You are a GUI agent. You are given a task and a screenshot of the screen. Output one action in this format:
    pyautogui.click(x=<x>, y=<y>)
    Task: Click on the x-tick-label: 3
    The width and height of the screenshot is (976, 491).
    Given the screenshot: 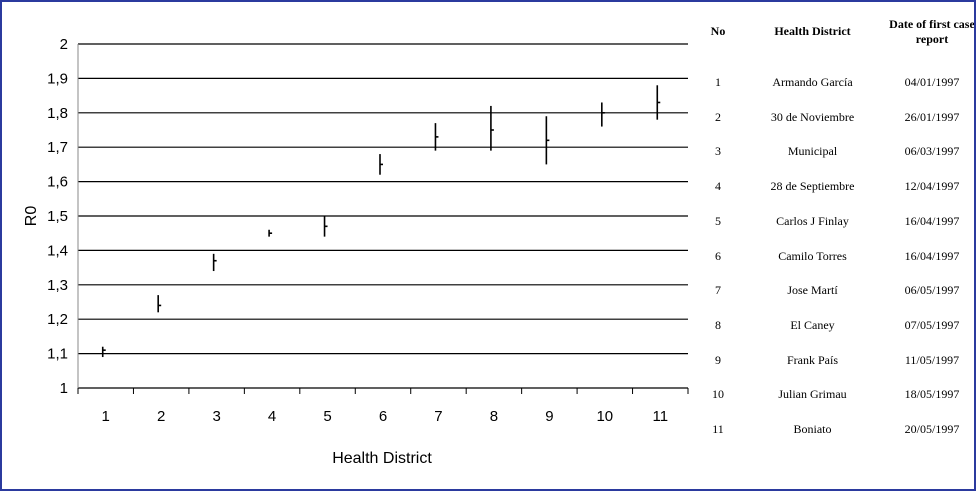 What is the action you would take?
    pyautogui.click(x=216, y=416)
    